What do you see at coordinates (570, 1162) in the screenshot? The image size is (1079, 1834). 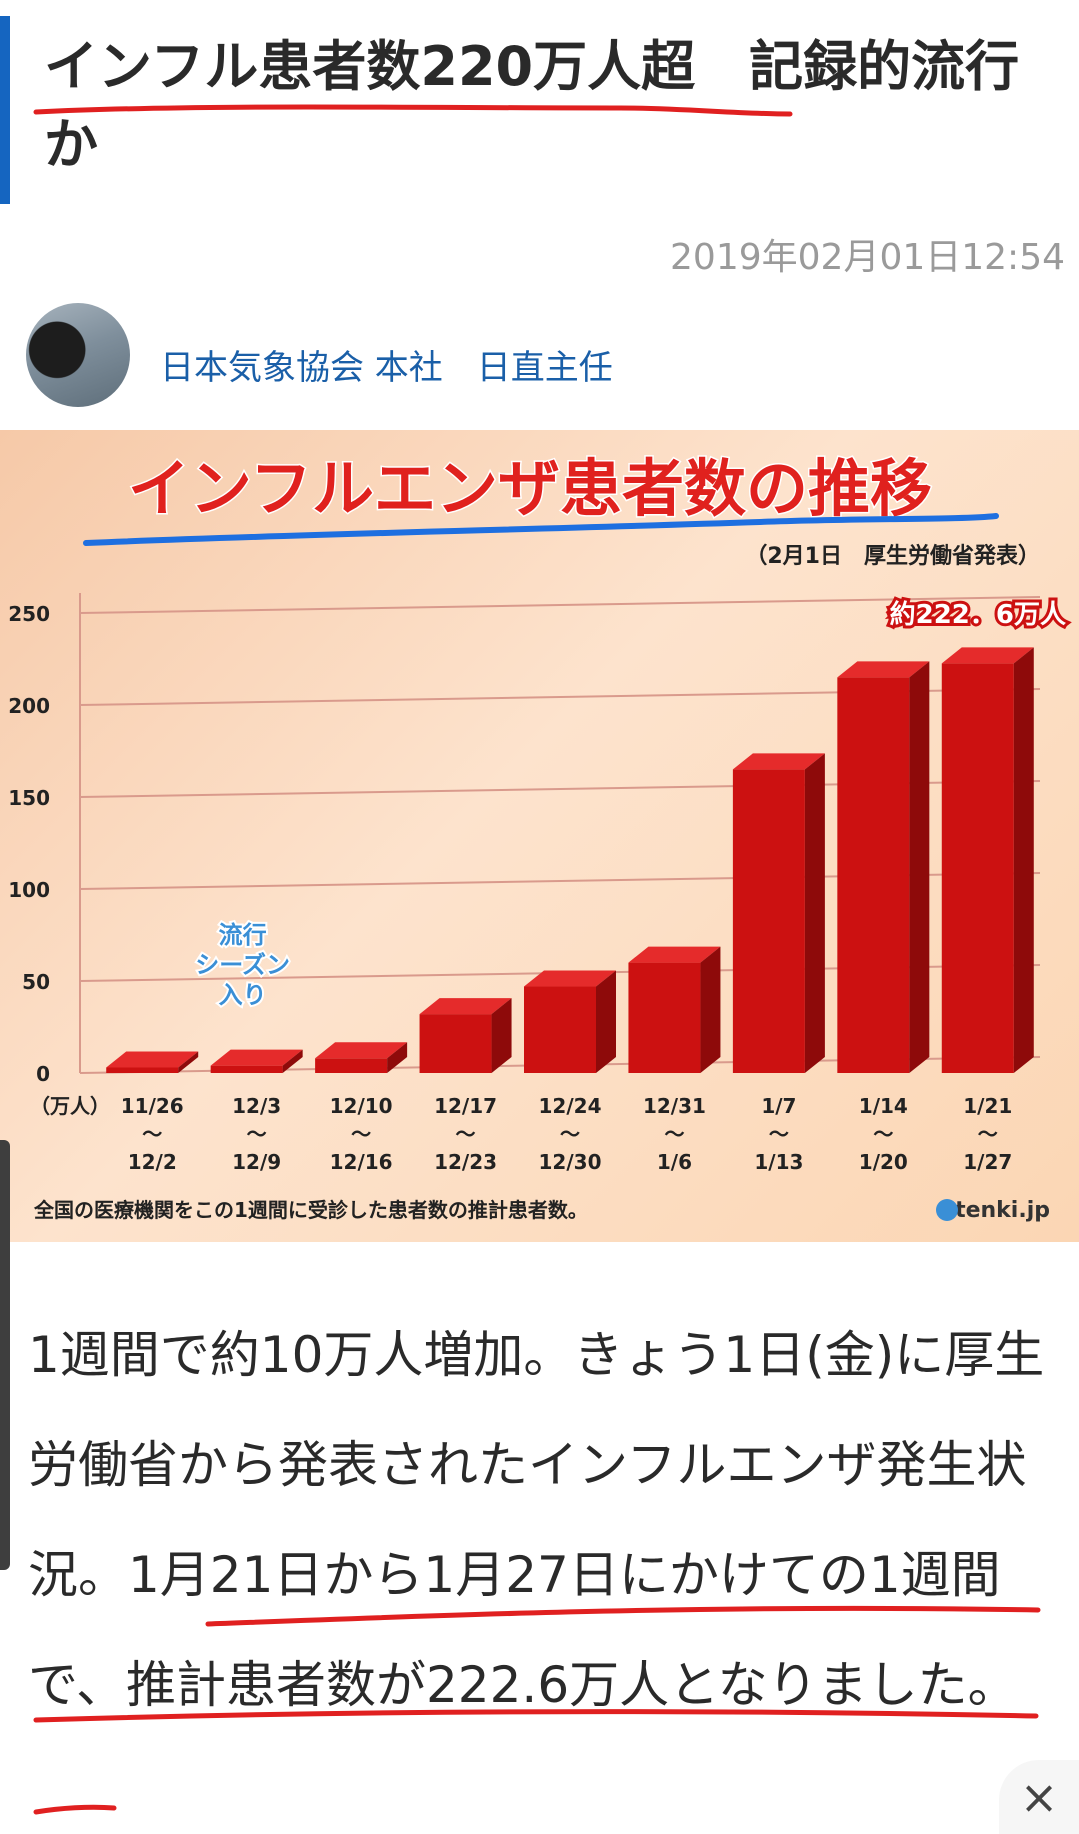 I see `x-tick-label: 12/30` at bounding box center [570, 1162].